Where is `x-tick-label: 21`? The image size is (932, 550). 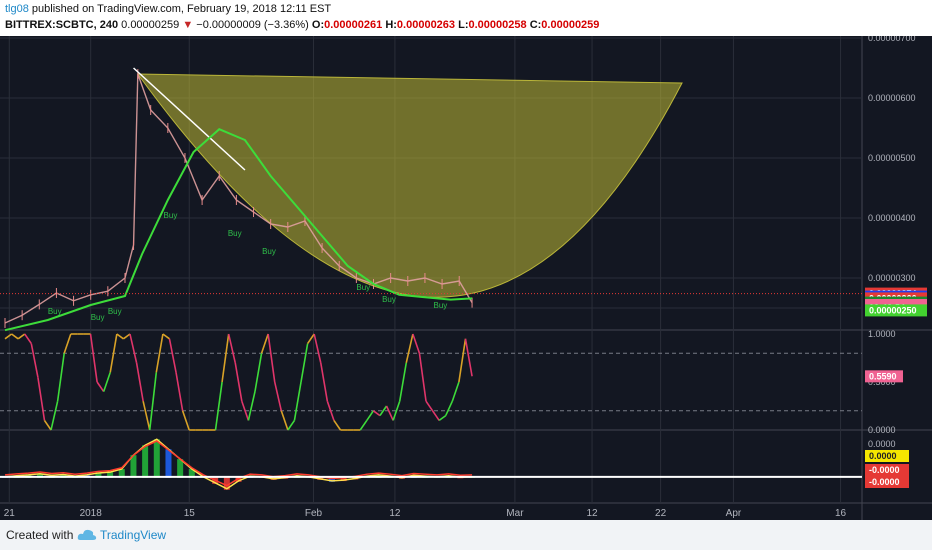 x-tick-label: 21 is located at coordinates (10, 513).